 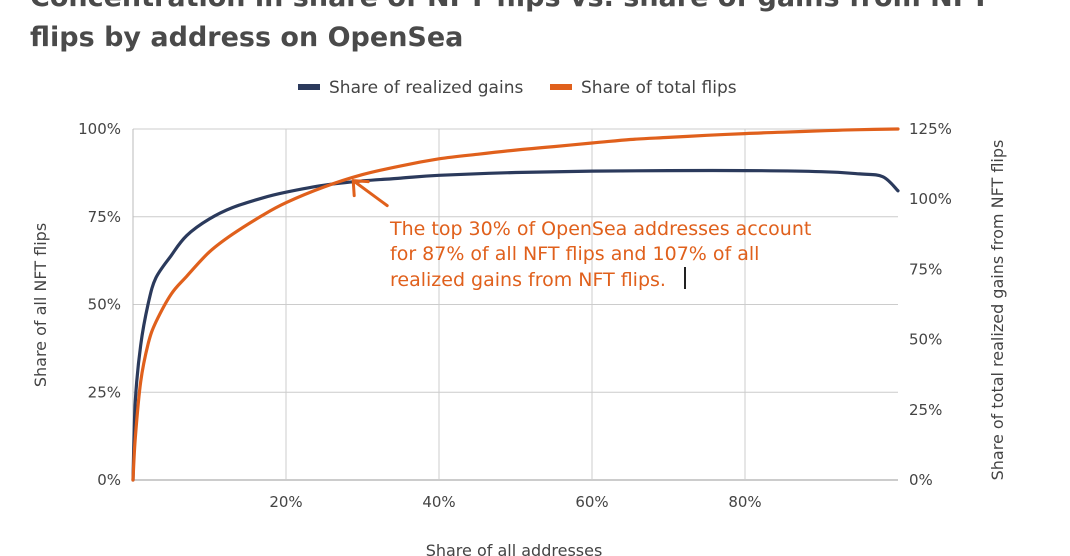 What do you see at coordinates (930, 199) in the screenshot?
I see `y-tick-label-right: 100%` at bounding box center [930, 199].